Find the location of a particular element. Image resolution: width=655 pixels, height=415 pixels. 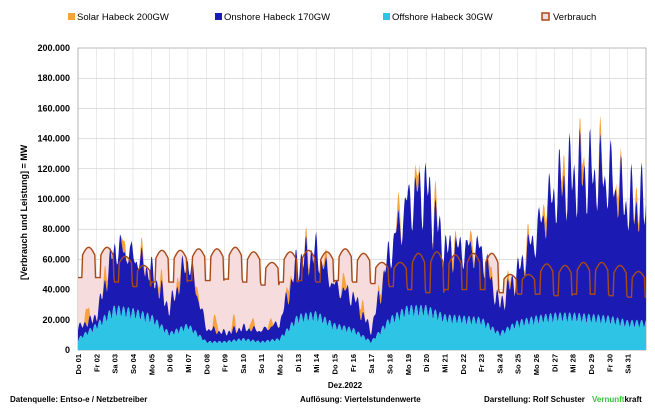

x-tick-label: Di 20 is located at coordinates (426, 363).